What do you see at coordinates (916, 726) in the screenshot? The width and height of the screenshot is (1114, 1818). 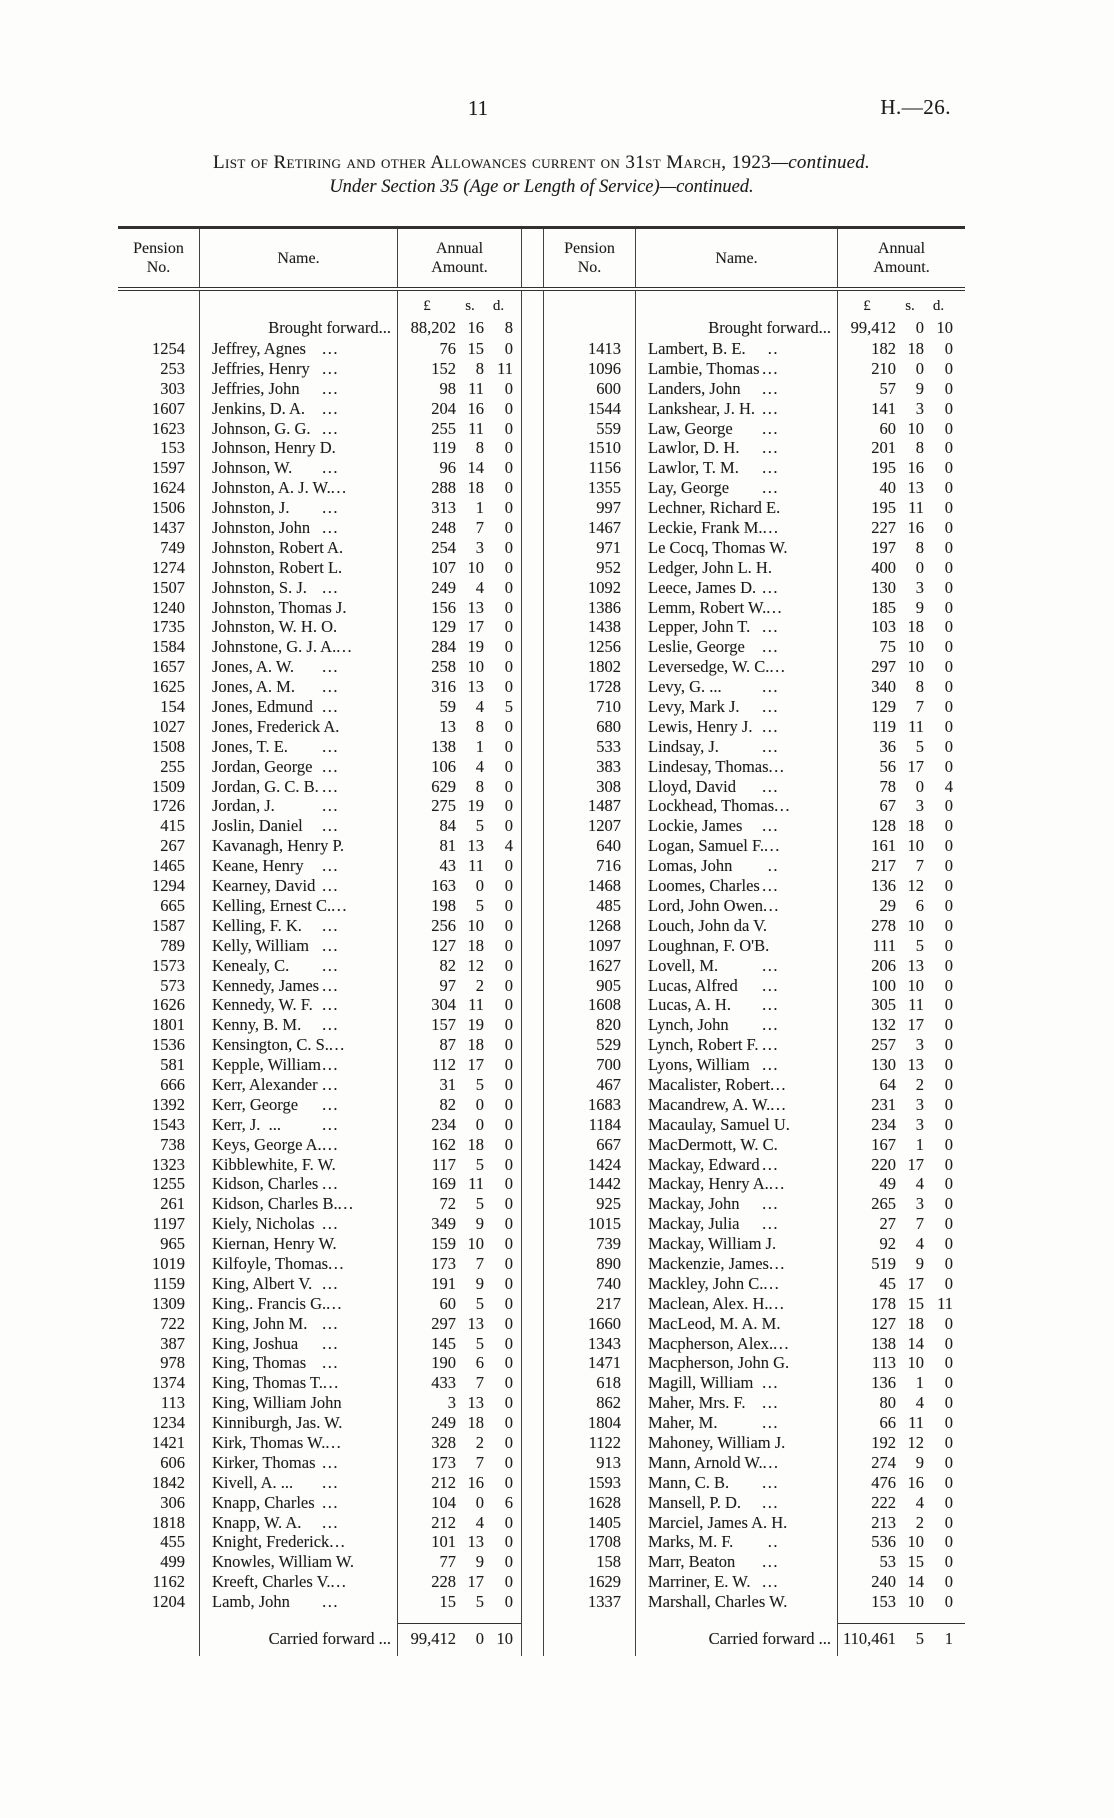 I see `amount-shillings: 11` at bounding box center [916, 726].